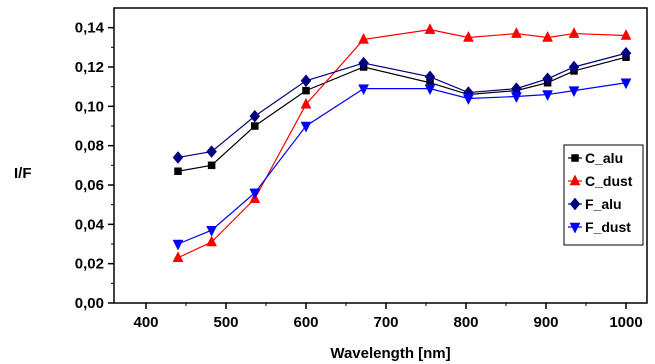  Describe the element at coordinates (465, 322) in the screenshot. I see `x-tick-label: 800` at that location.